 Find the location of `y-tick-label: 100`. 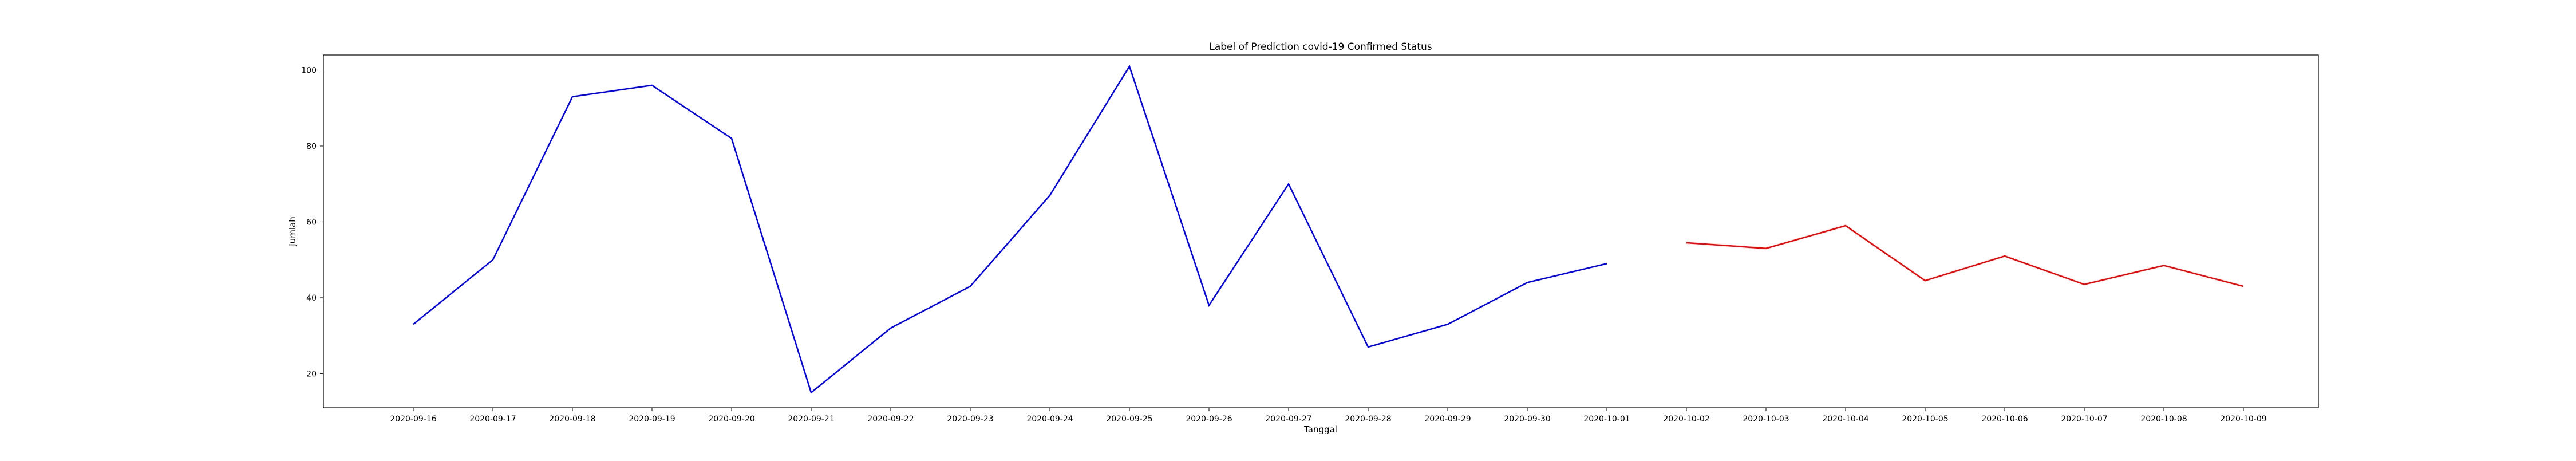

y-tick-label: 100 is located at coordinates (309, 70).